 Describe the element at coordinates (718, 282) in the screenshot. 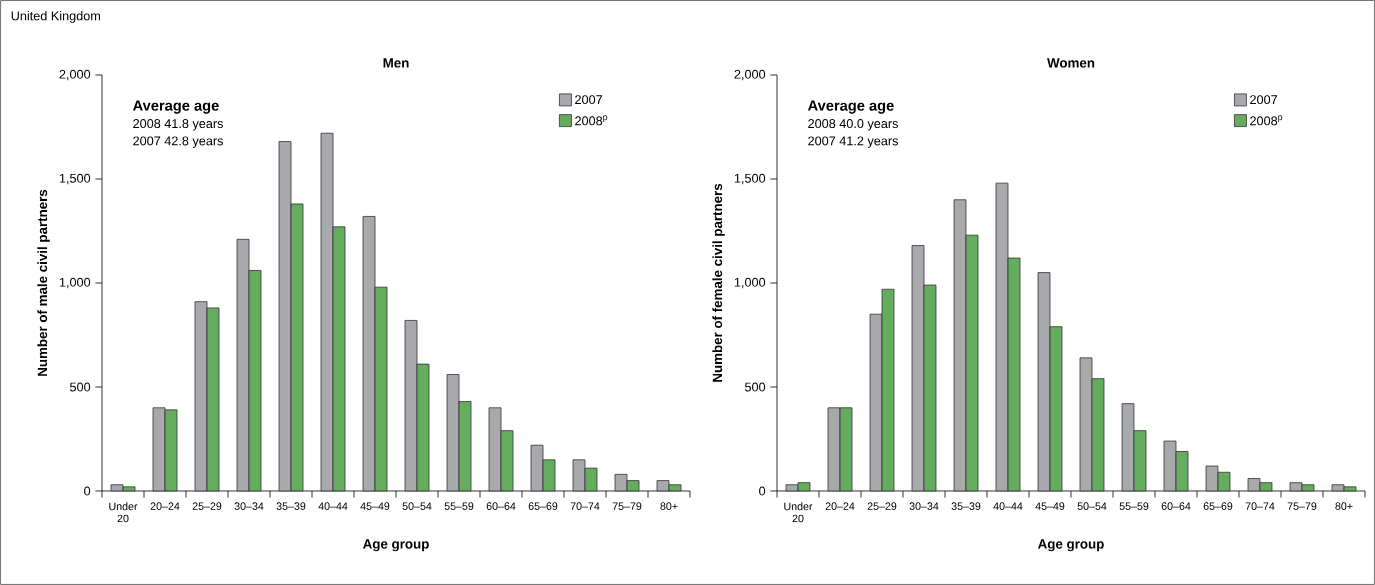

I see `y-axis-title: Number of female civil partners` at that location.